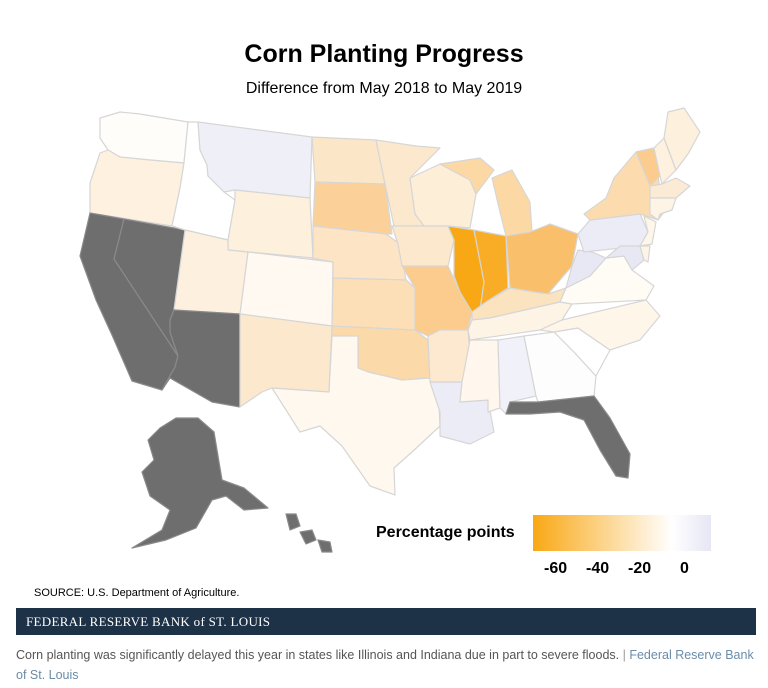  Describe the element at coordinates (665, 161) in the screenshot. I see `state-nh` at that location.